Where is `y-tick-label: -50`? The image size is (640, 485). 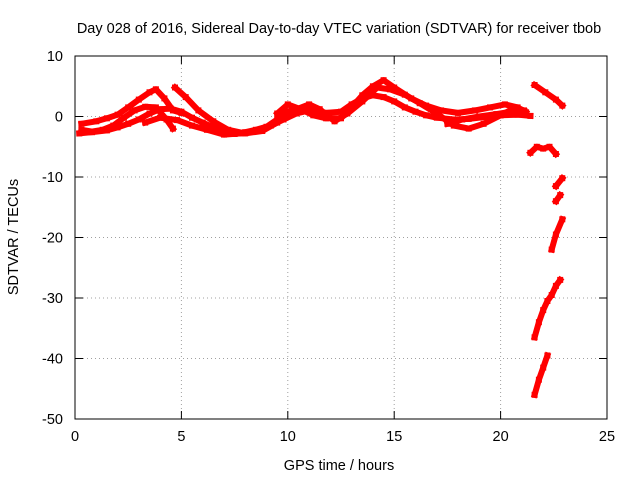 y-tick-label: -50 is located at coordinates (52, 420).